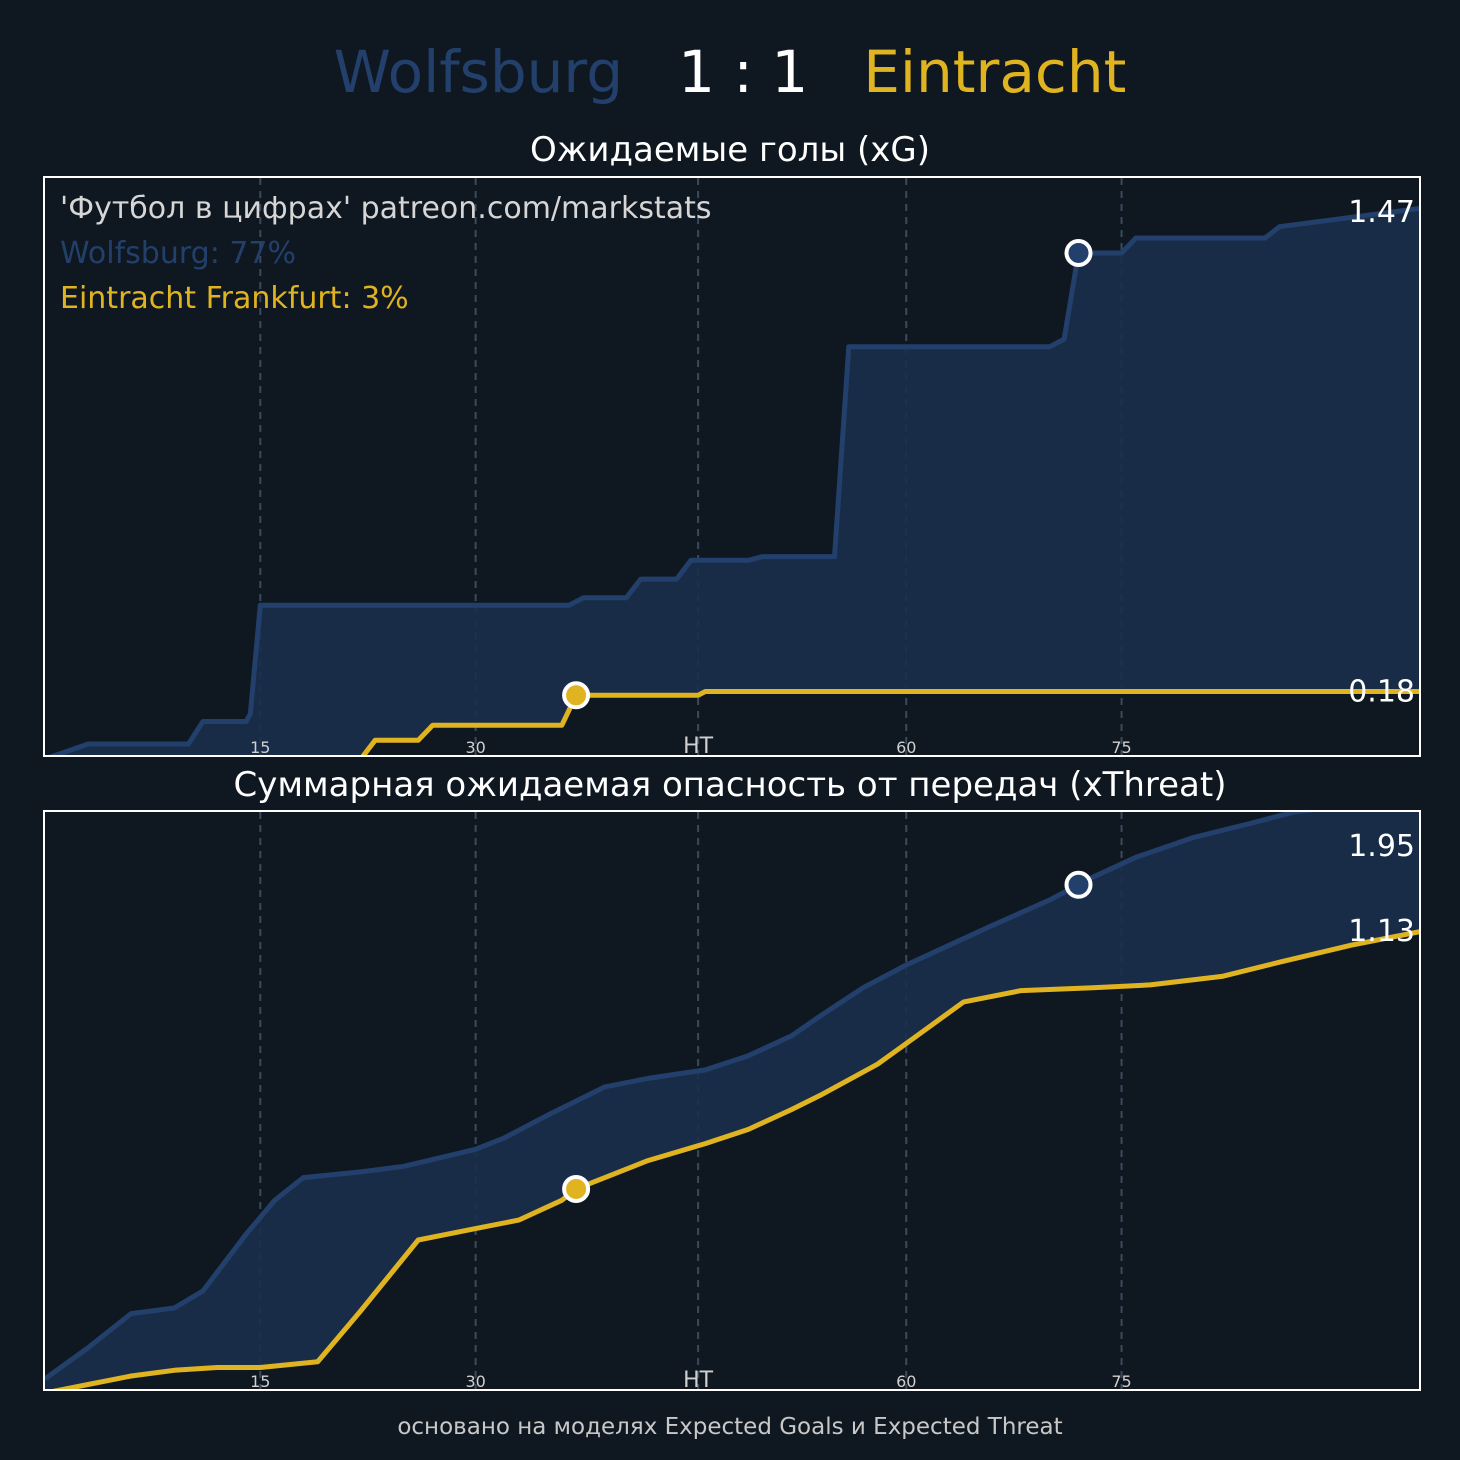 Image resolution: width=1460 pixels, height=1460 pixels. What do you see at coordinates (729, 150) in the screenshot?
I see `xg-chart-title: Ожидаемые голы (xG)` at bounding box center [729, 150].